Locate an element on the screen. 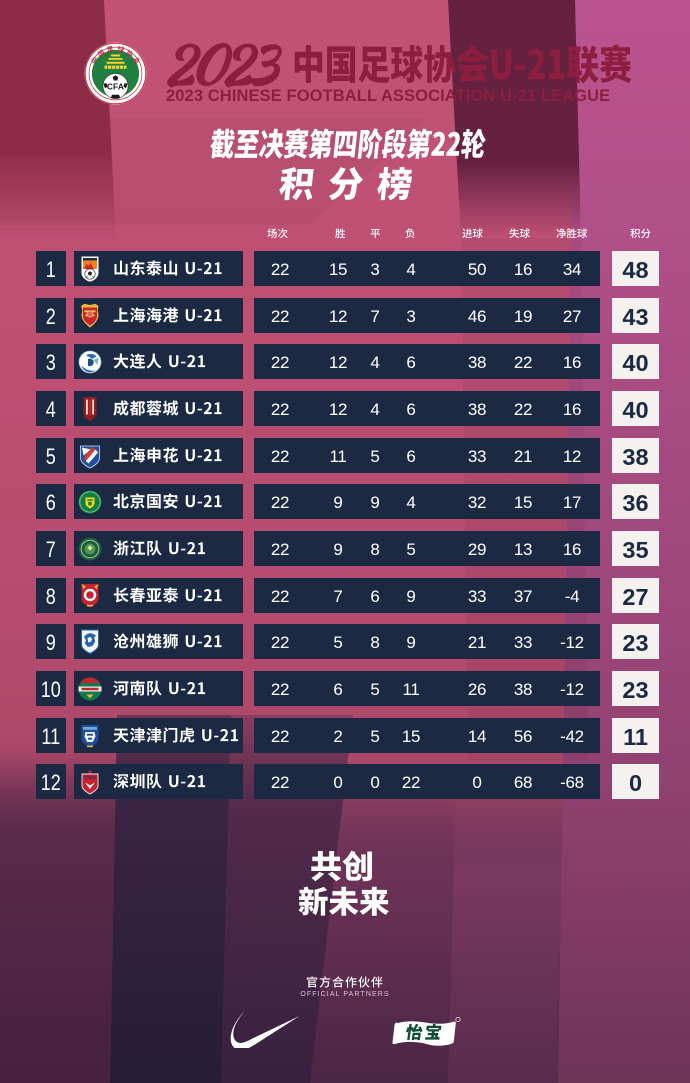 This screenshot has height=1083, width=690. svg-text: CFA is located at coordinates (115, 87).